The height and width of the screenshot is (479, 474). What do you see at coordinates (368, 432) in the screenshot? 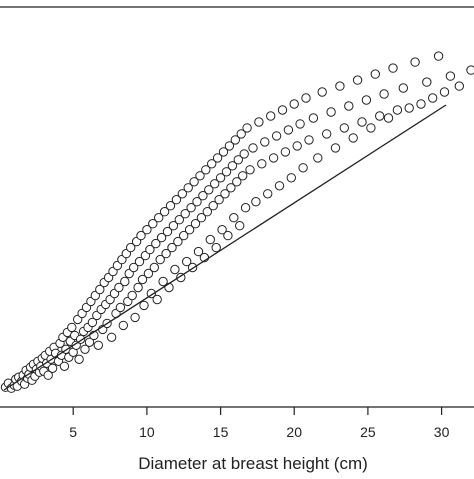
I see `x-tick-label: 25` at bounding box center [368, 432].